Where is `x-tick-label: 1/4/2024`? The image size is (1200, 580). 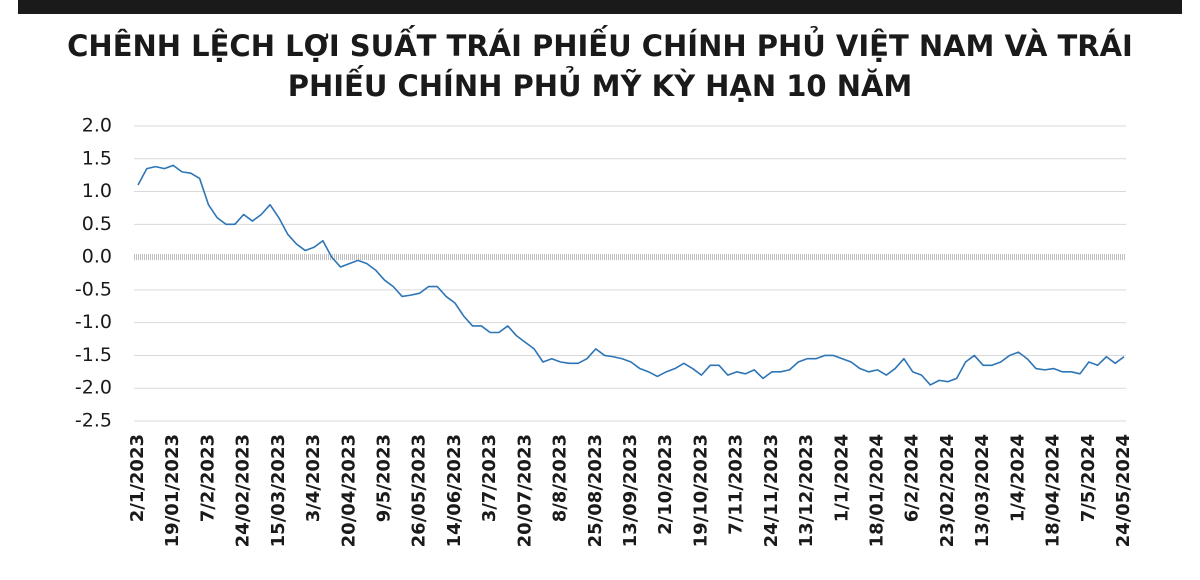
x-tick-label: 1/4/2024 is located at coordinates (1017, 478).